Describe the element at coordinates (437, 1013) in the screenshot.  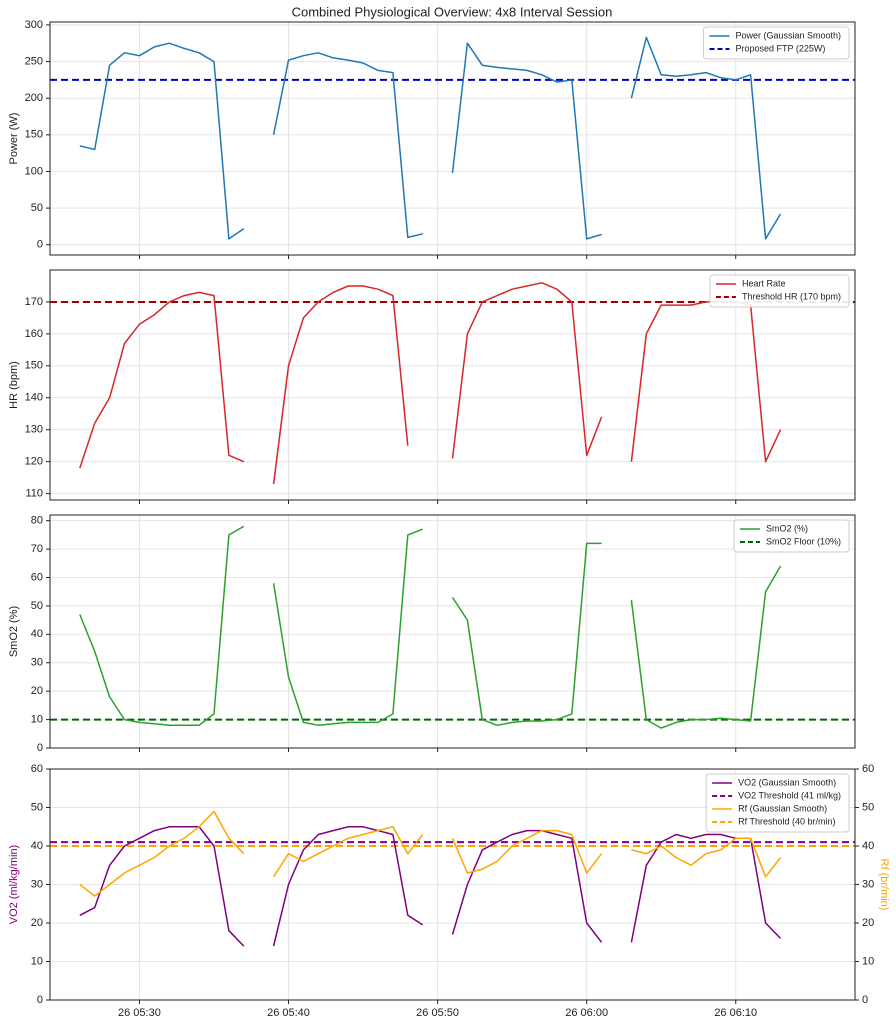
I see `x-tick-label: 26 05:50` at that location.